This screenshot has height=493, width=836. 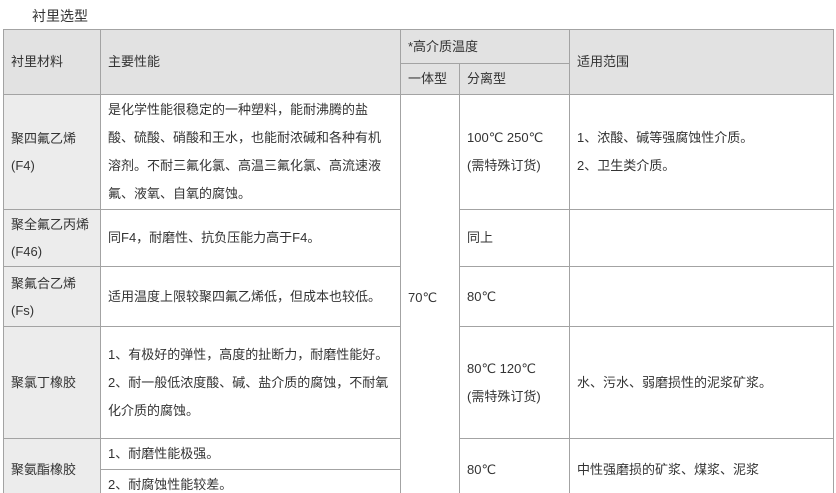 I want to click on table-row: 聚全氟乙丙烯 (F46) 同F4，耐磨性、抗负压能力高于F4。 同上, so click(x=418, y=238).